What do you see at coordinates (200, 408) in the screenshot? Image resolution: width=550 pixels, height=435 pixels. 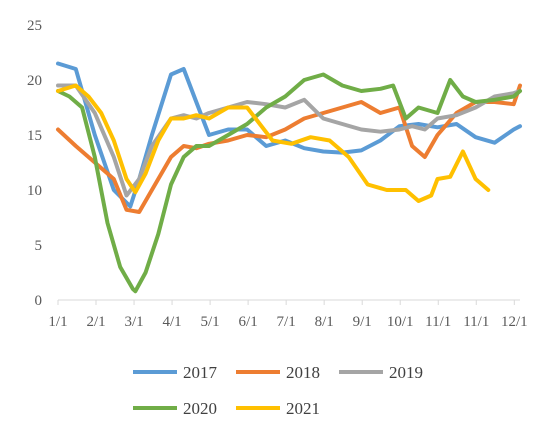 I see `legend-label-2020: 2020` at bounding box center [200, 408].